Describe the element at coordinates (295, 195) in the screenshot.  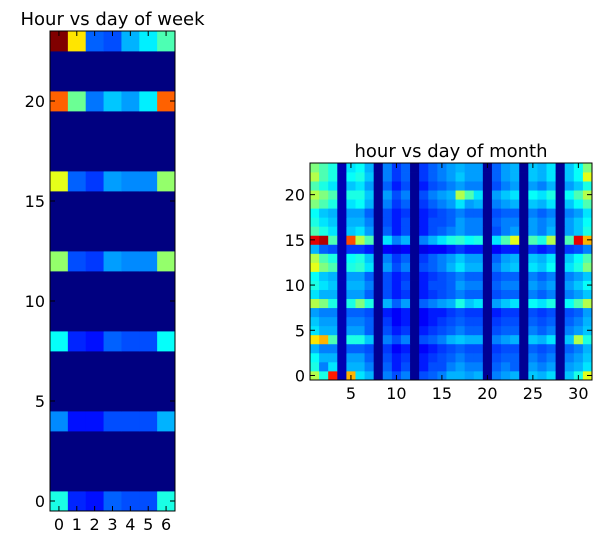
I see `y-tick-label-month: 20` at that location.